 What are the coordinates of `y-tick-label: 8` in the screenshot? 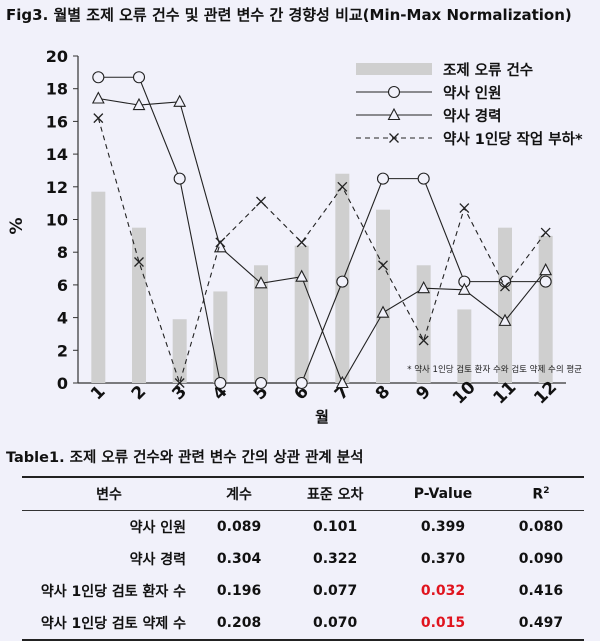 It's located at (62, 252).